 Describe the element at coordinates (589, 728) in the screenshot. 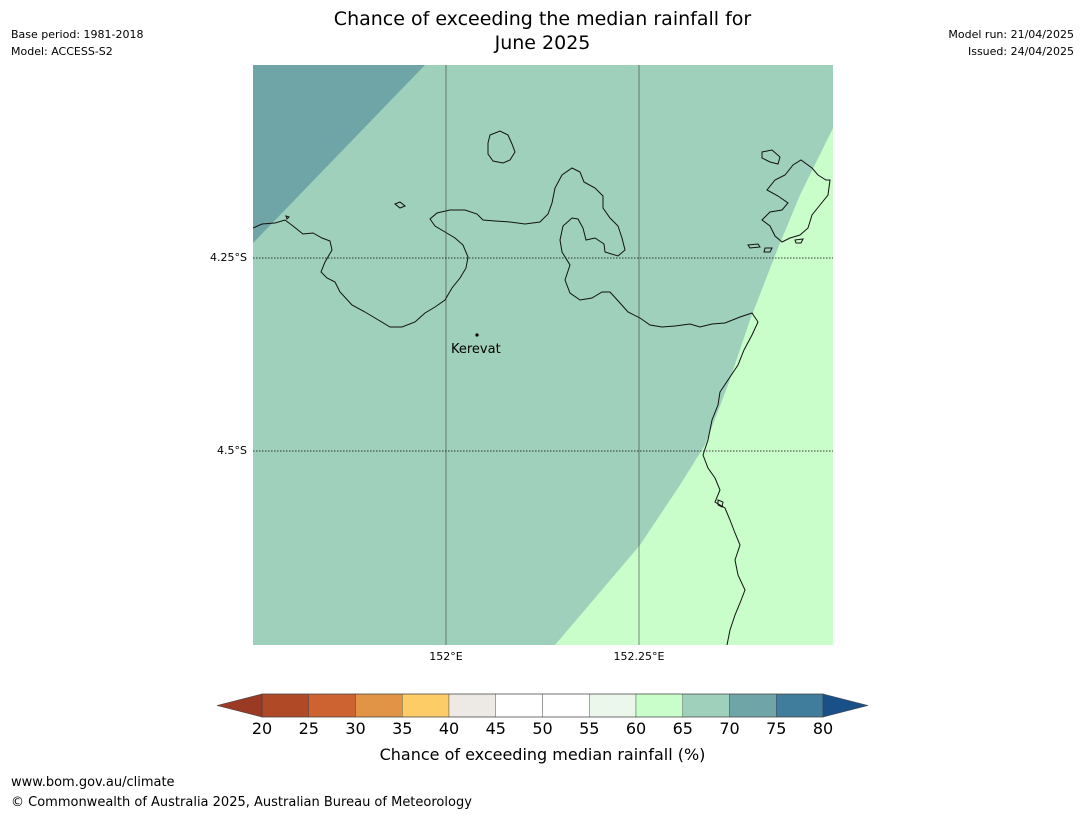

I see `colorbar-tick-label: 55` at that location.